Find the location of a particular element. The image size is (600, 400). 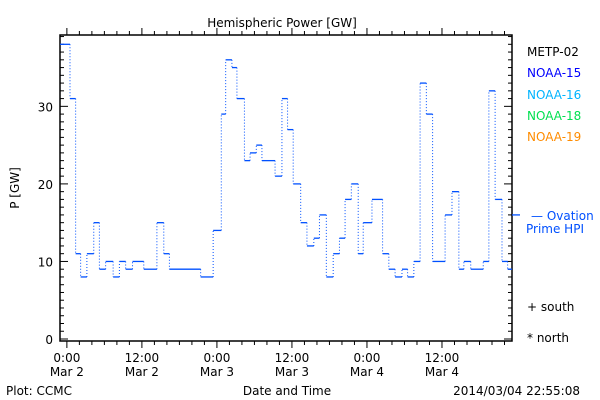

legend-north-marker: * north is located at coordinates (548, 338).